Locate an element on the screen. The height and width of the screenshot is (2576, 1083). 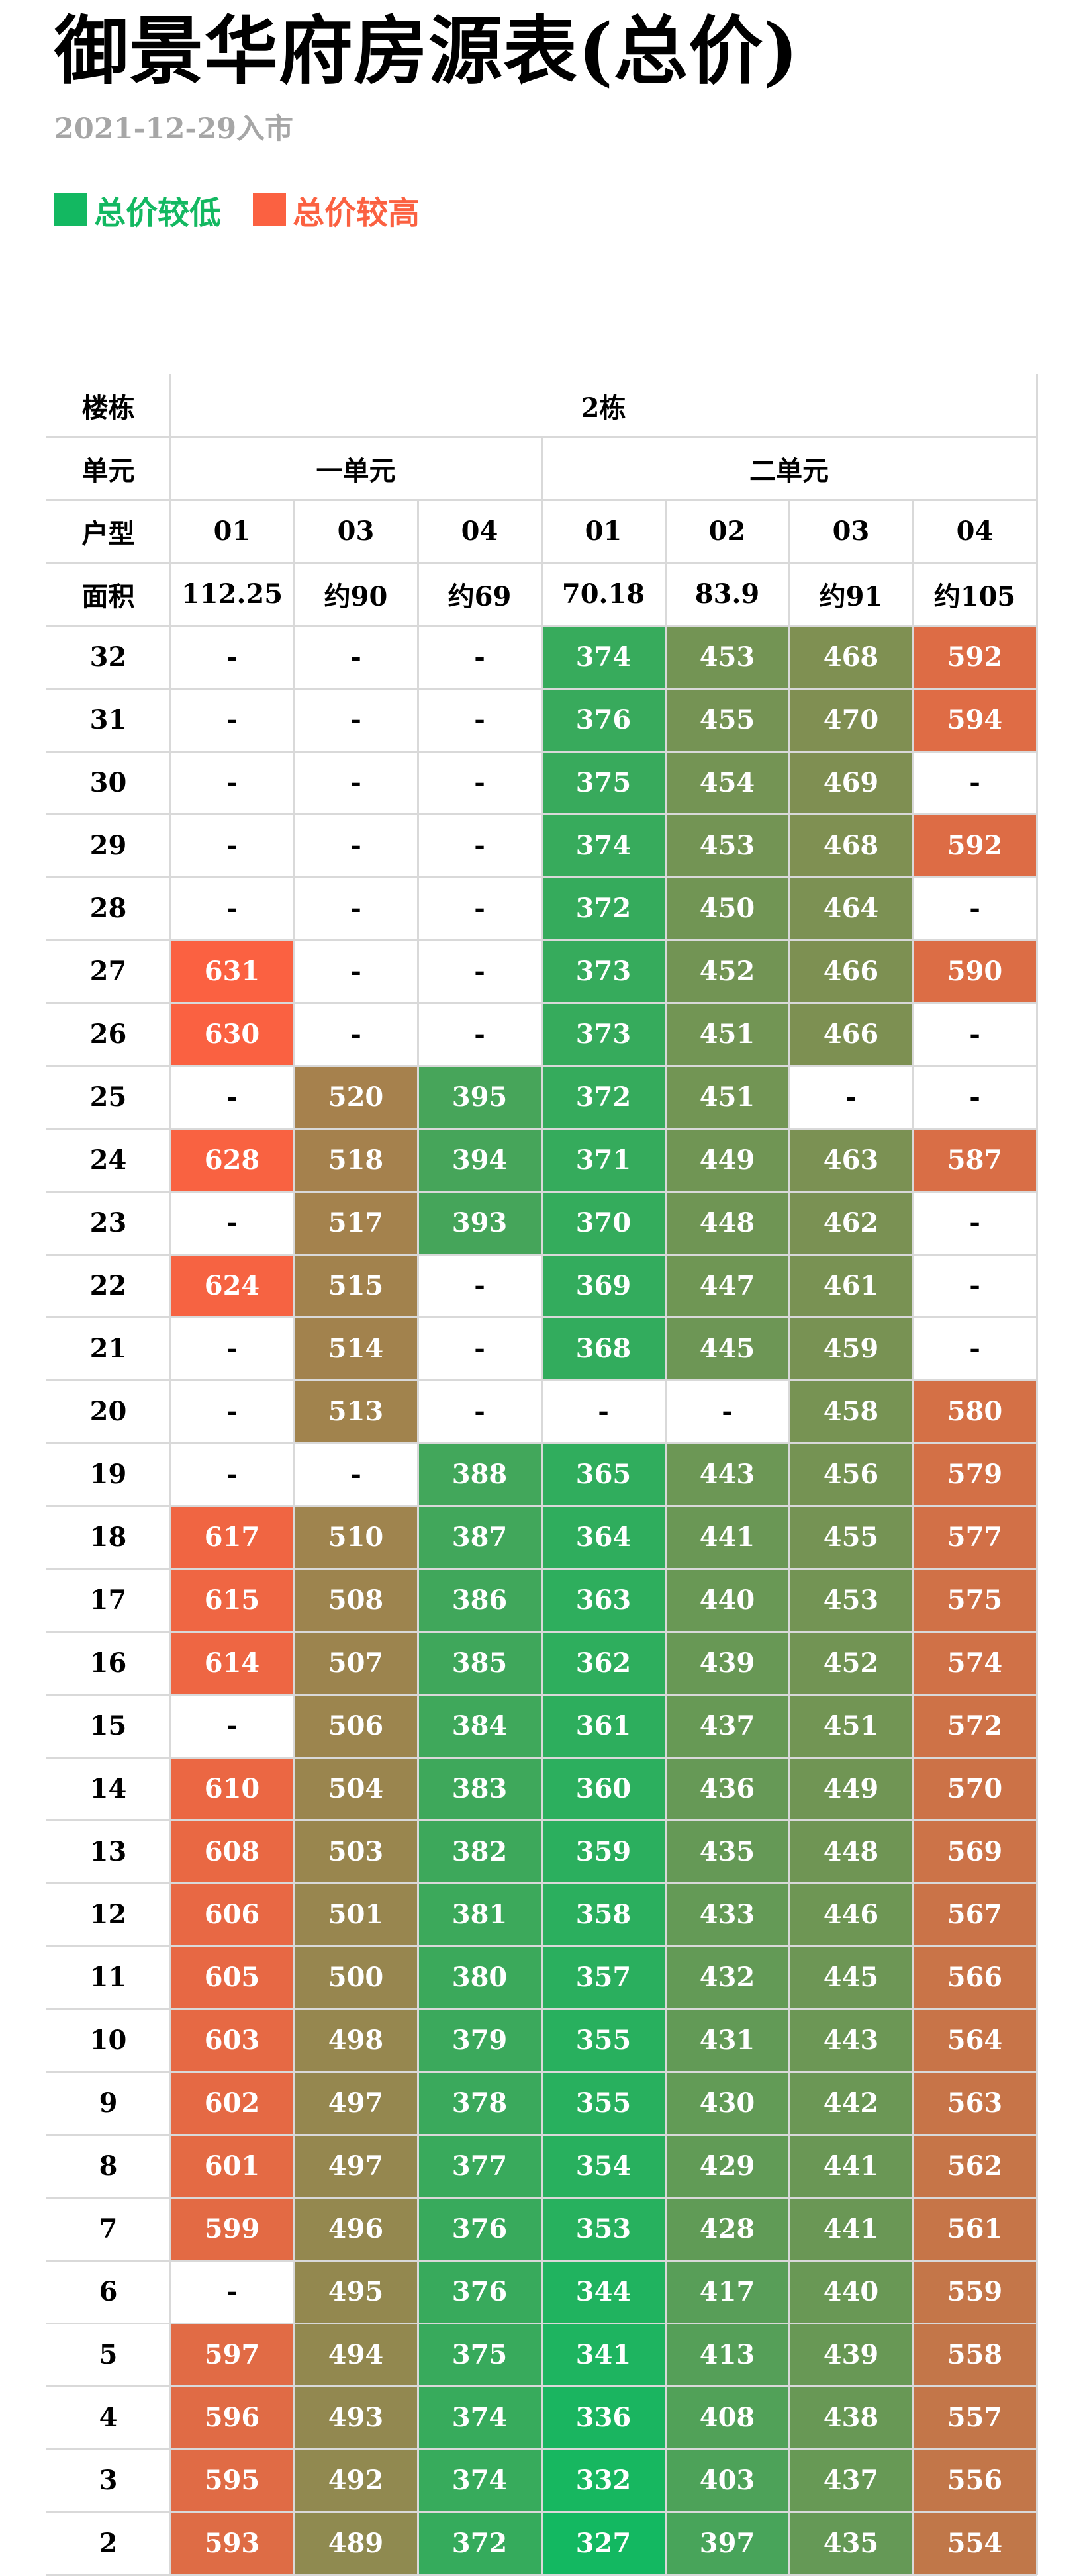
price-cell: 361 is located at coordinates (603, 1726).